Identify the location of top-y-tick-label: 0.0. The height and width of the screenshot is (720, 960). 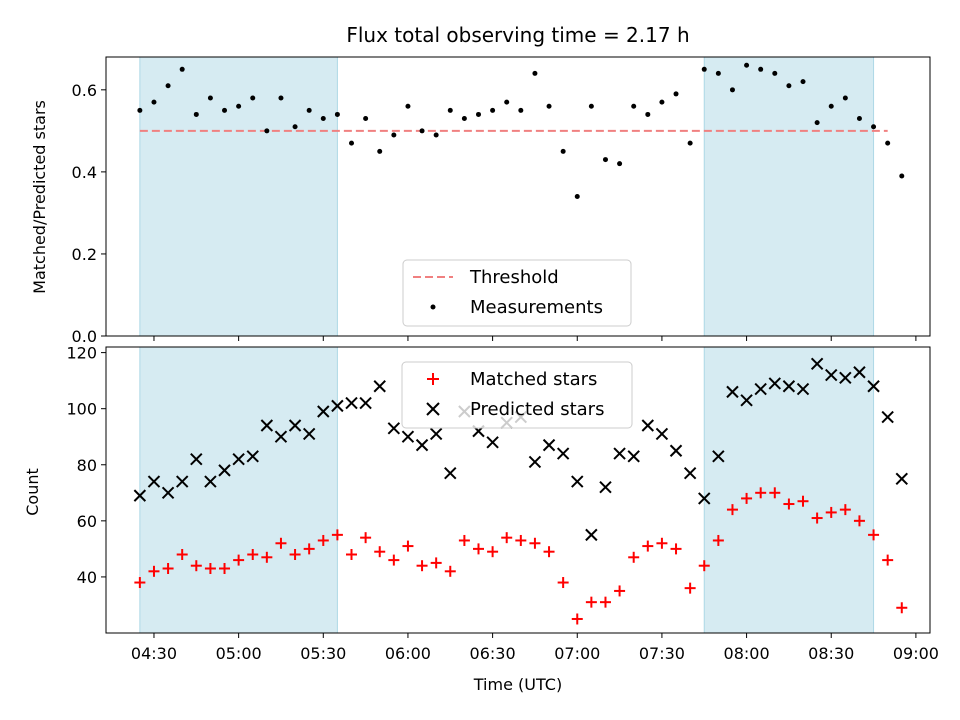
(84, 336).